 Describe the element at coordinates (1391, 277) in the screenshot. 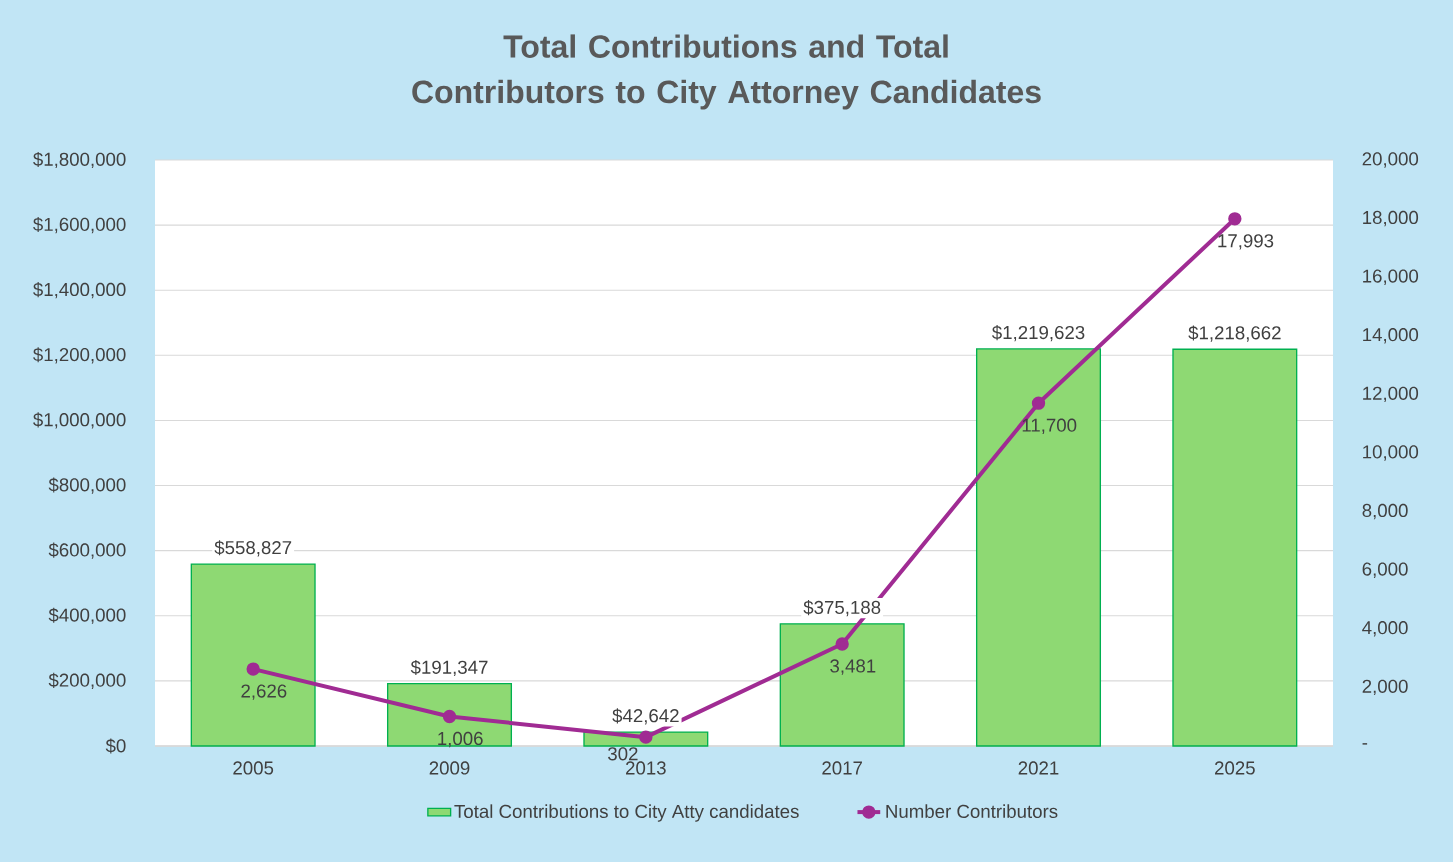

I see `y2-tick-label: 16,000` at that location.